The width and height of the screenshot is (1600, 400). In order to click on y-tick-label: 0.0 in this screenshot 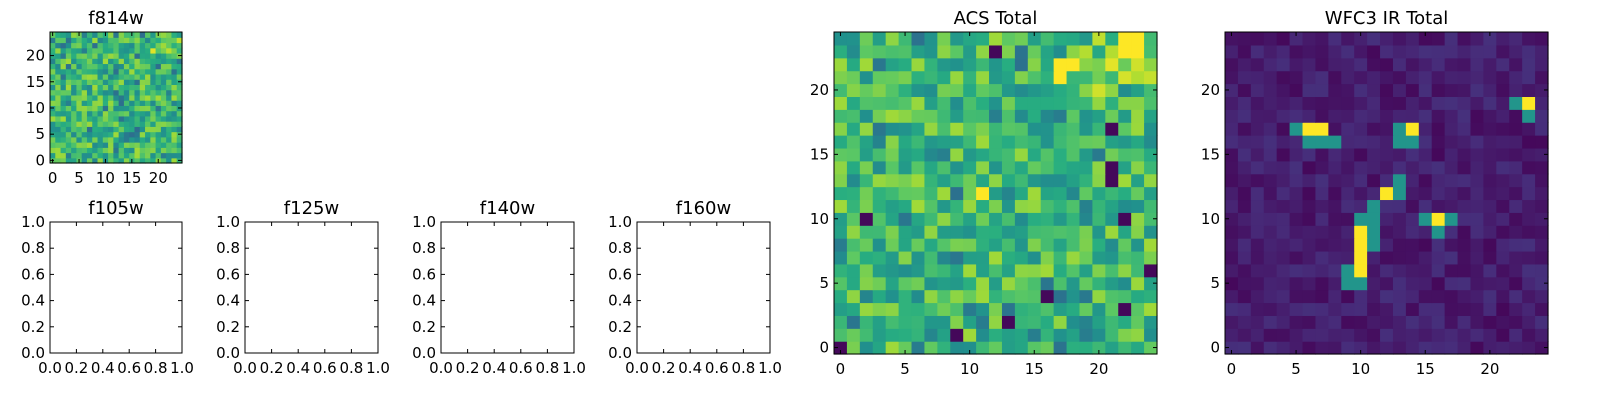, I will do `click(424, 353)`.